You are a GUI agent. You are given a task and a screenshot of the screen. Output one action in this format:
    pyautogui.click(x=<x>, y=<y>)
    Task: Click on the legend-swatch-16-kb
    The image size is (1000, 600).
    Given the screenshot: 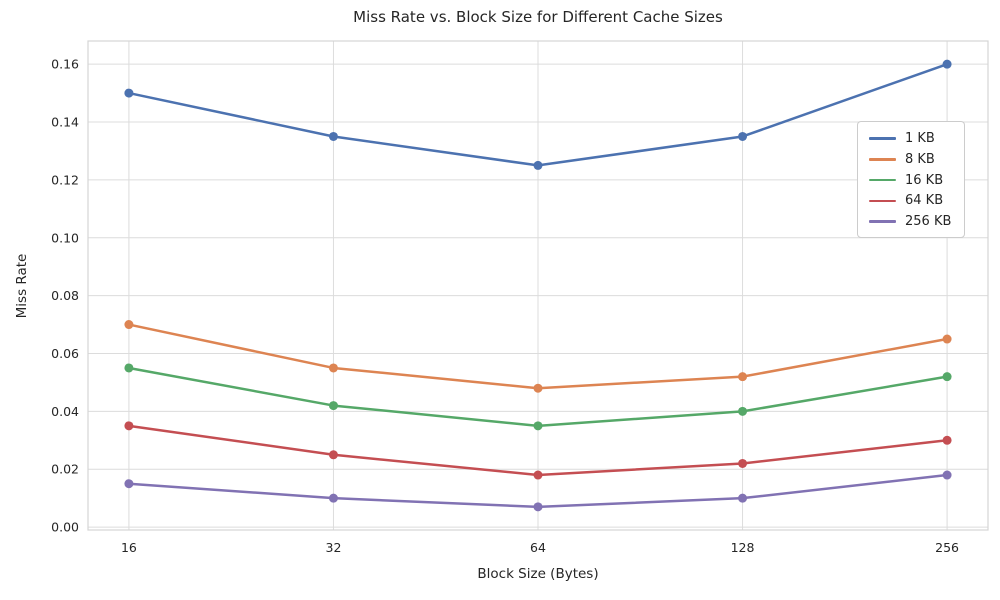 What is the action you would take?
    pyautogui.click(x=882, y=180)
    